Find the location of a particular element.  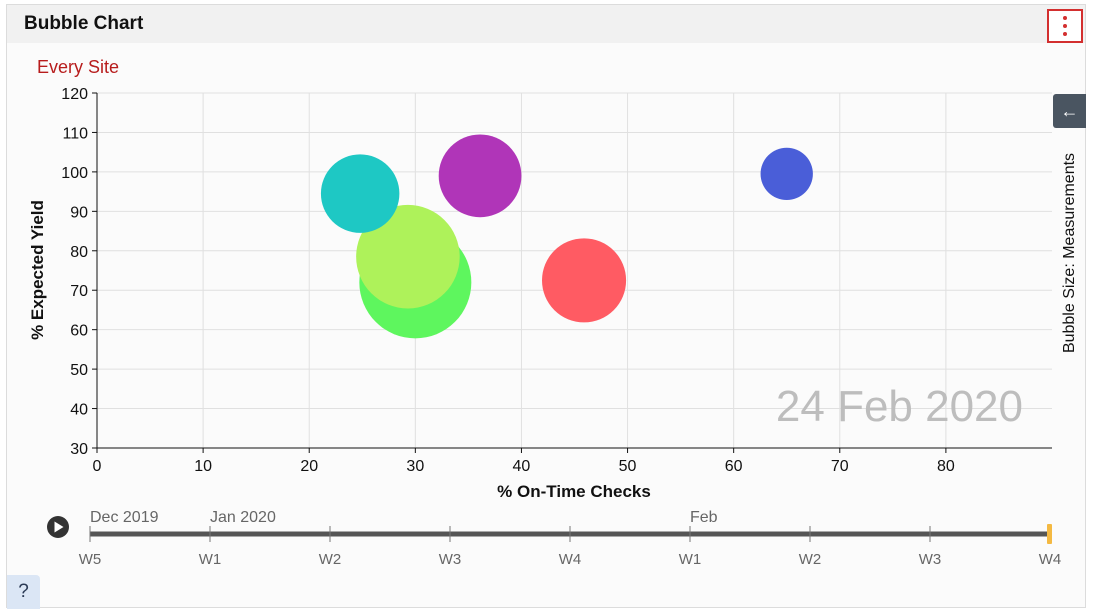

y-tick-label: 80 is located at coordinates (79, 252).